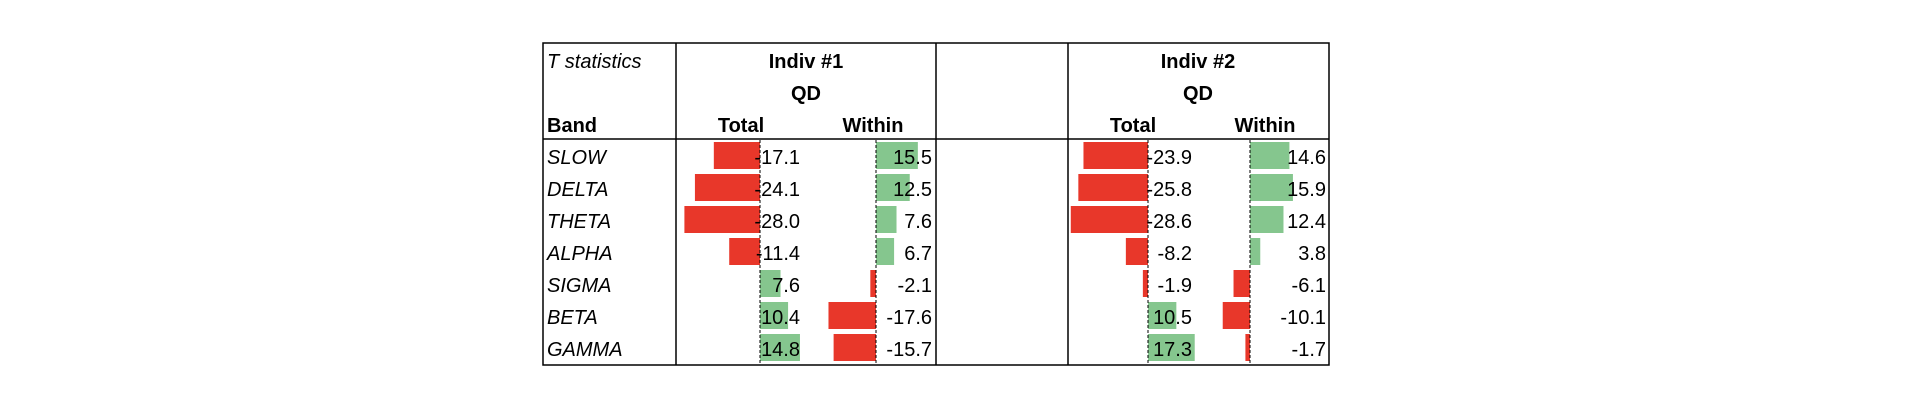 The width and height of the screenshot is (1926, 402). Describe the element at coordinates (777, 158) in the screenshot. I see `value-label-indiv1-total: -17.1` at that location.